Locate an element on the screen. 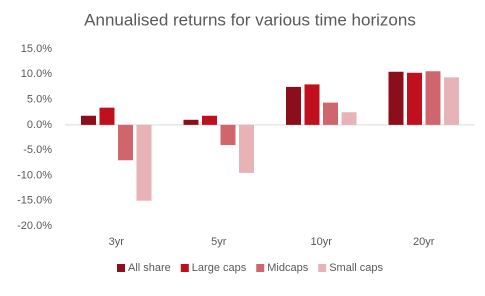  y-tick-label: 0.0% is located at coordinates (39, 125).